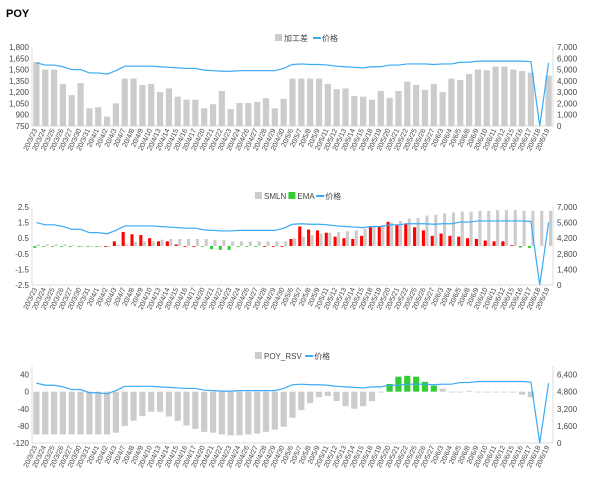 This screenshot has width=609, height=496. I want to click on right-tick-label: 4,200, so click(567, 238).